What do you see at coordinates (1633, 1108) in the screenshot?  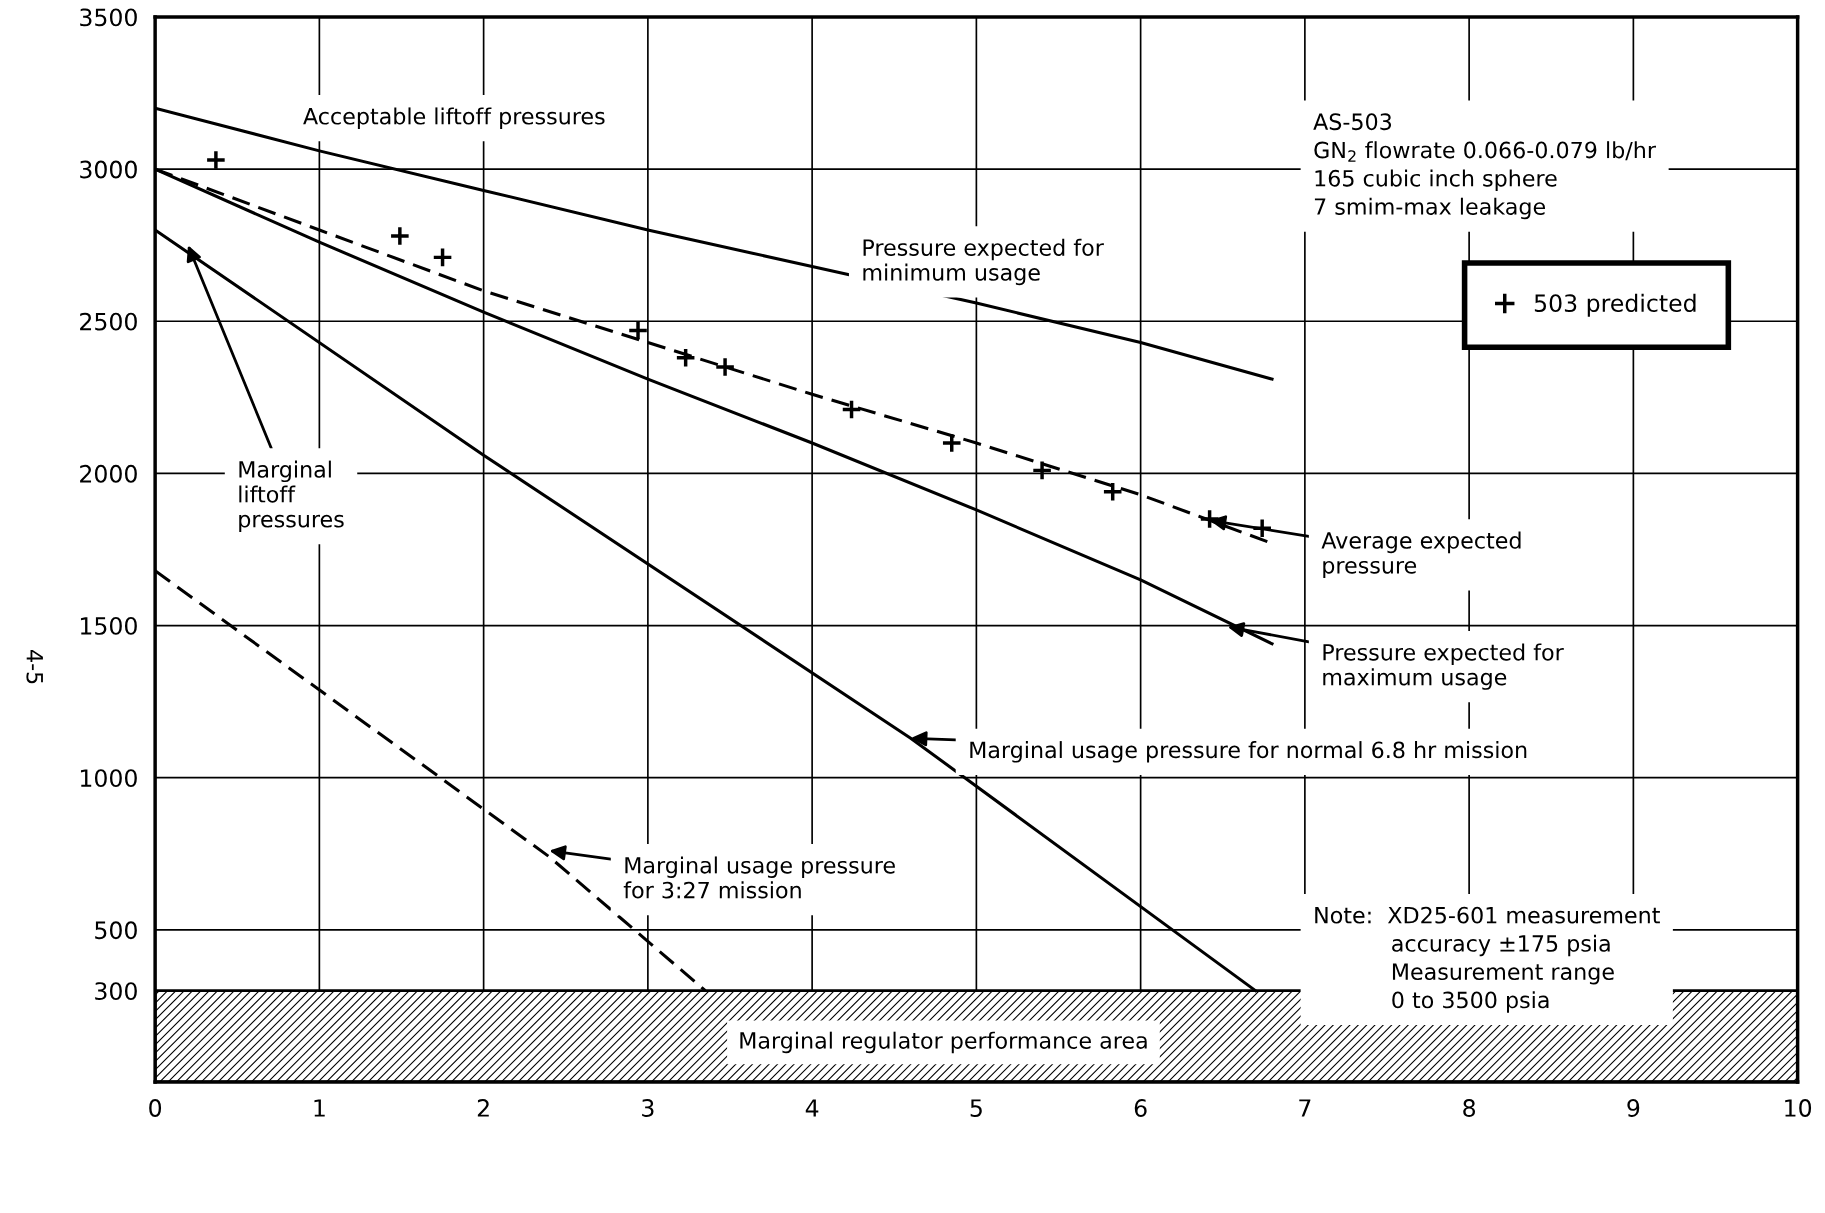 I see `x-tick-label: 9` at bounding box center [1633, 1108].